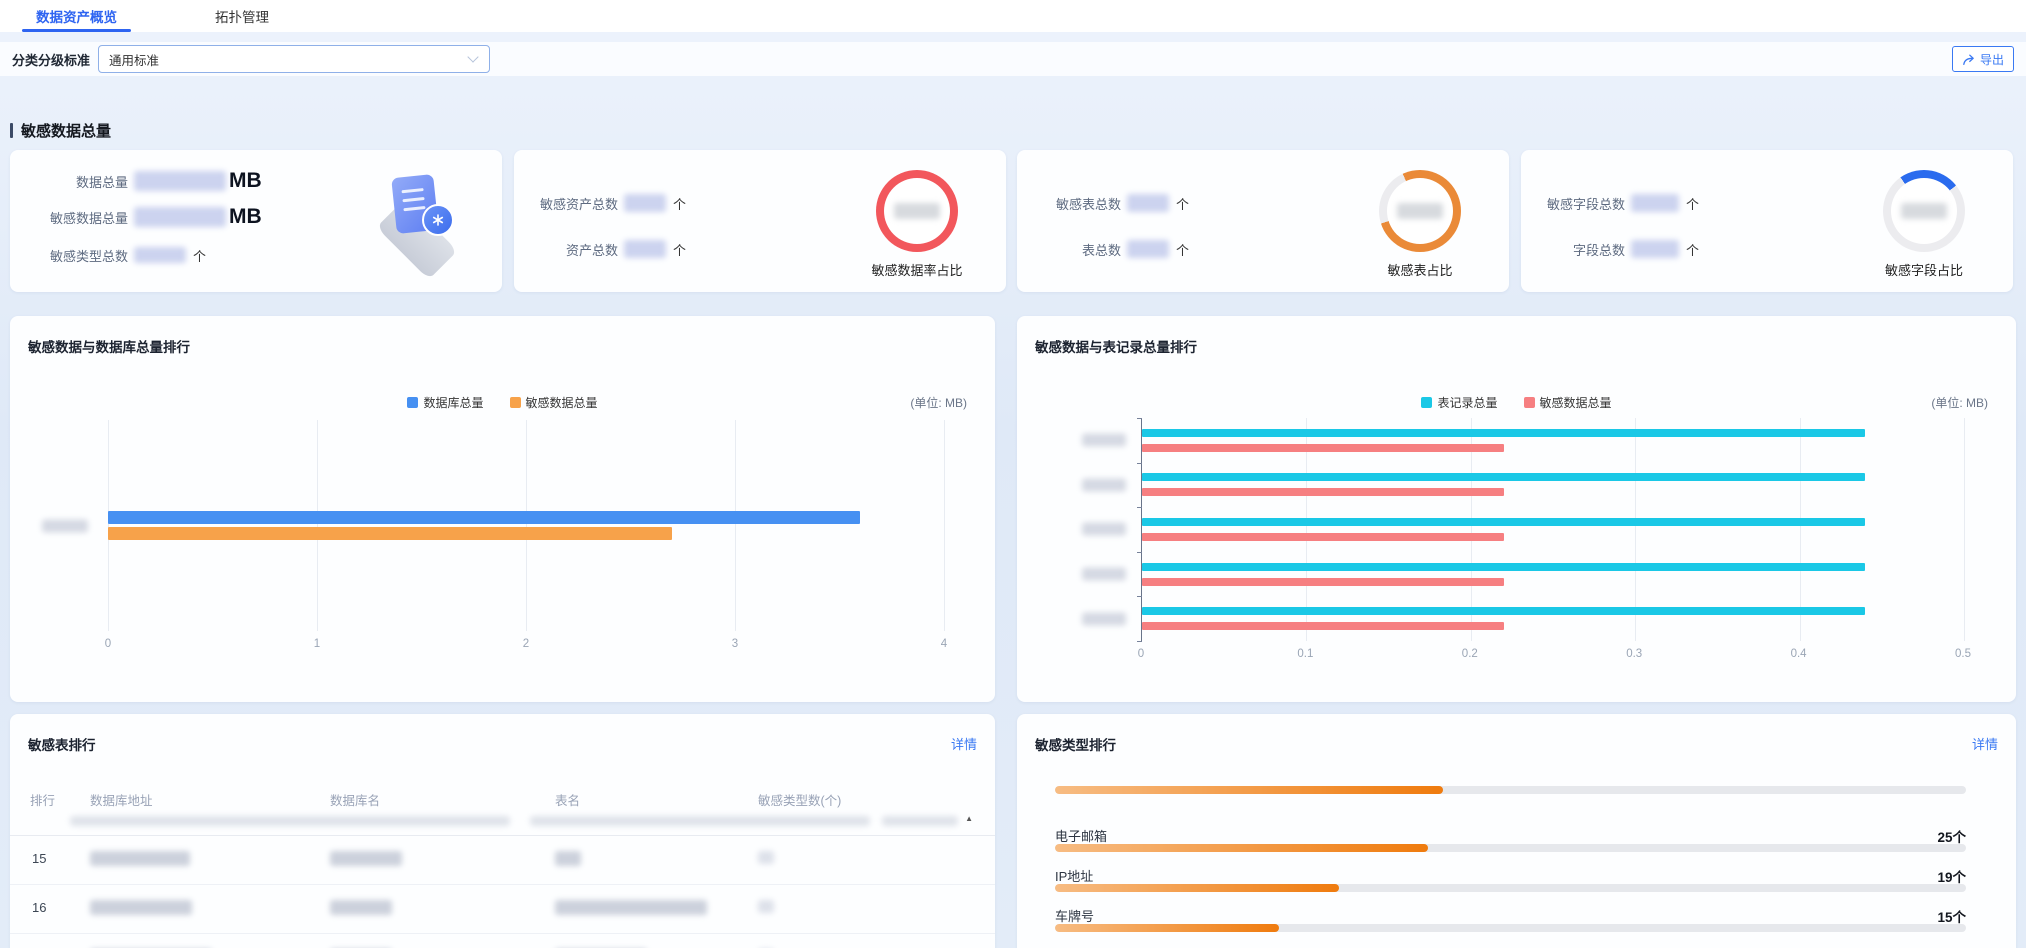  What do you see at coordinates (1575, 403) in the screenshot?
I see `legend-label: 敏感数据总量` at bounding box center [1575, 403].